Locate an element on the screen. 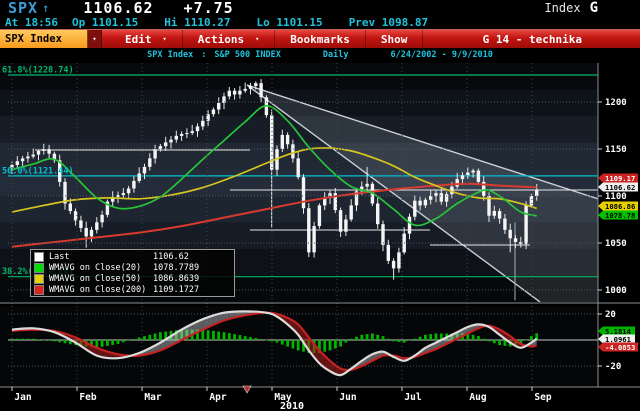 This screenshot has height=411, width=640. menu-item-label: Show is located at coordinates (394, 39).